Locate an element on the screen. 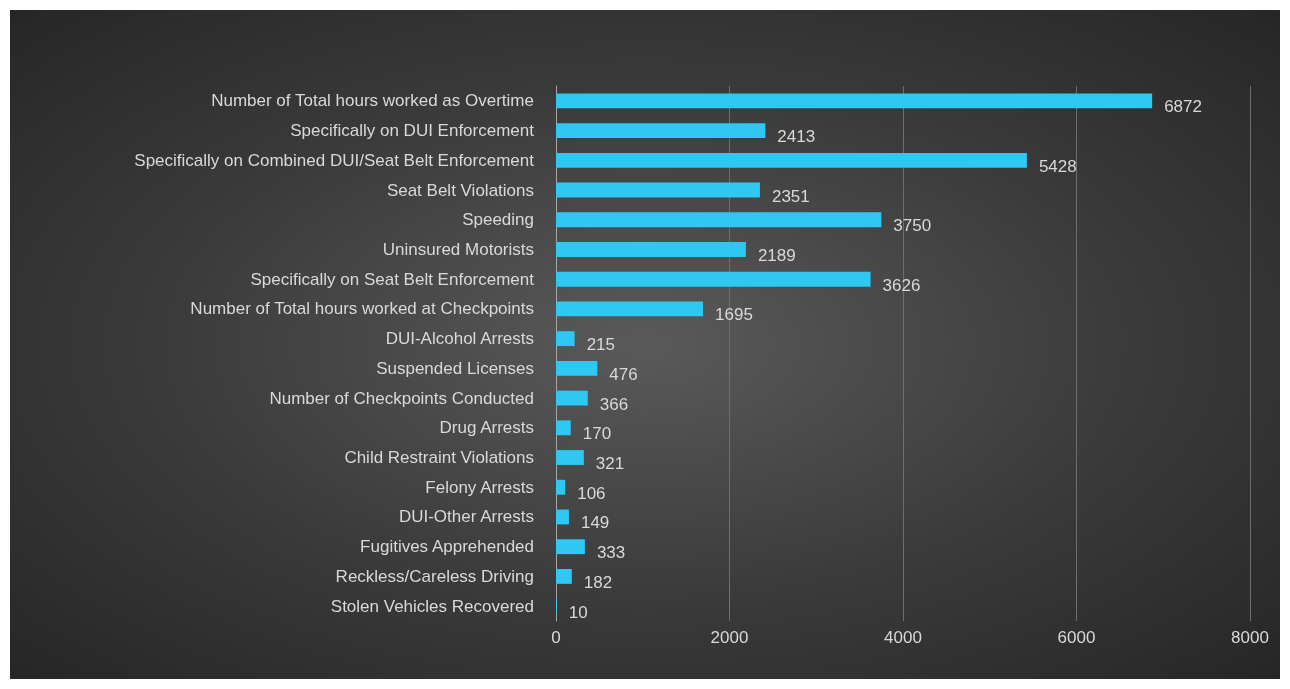 This screenshot has width=1290, height=689. y-tick-label: Specifically on Combined DUI/Seat Belt Enforcement is located at coordinates (334, 160).